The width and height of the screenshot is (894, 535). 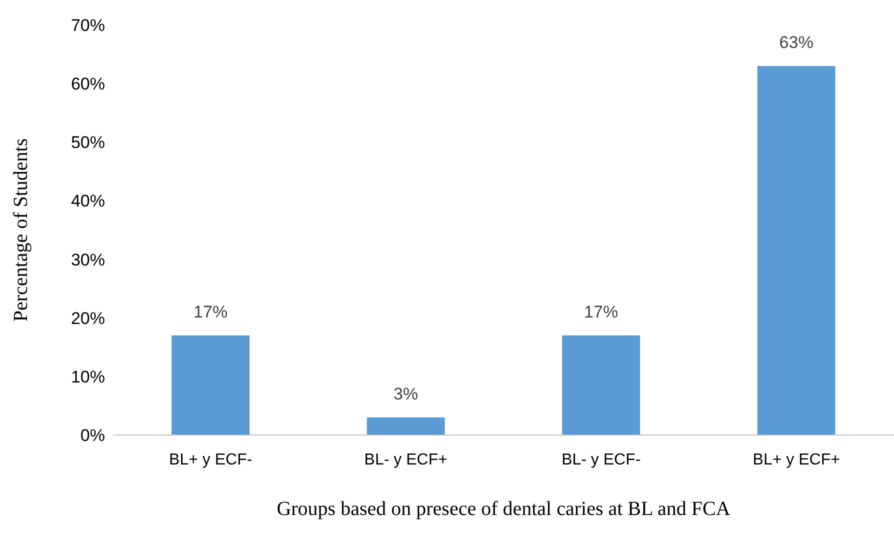 What do you see at coordinates (87, 142) in the screenshot?
I see `y-tick-label: 50%` at bounding box center [87, 142].